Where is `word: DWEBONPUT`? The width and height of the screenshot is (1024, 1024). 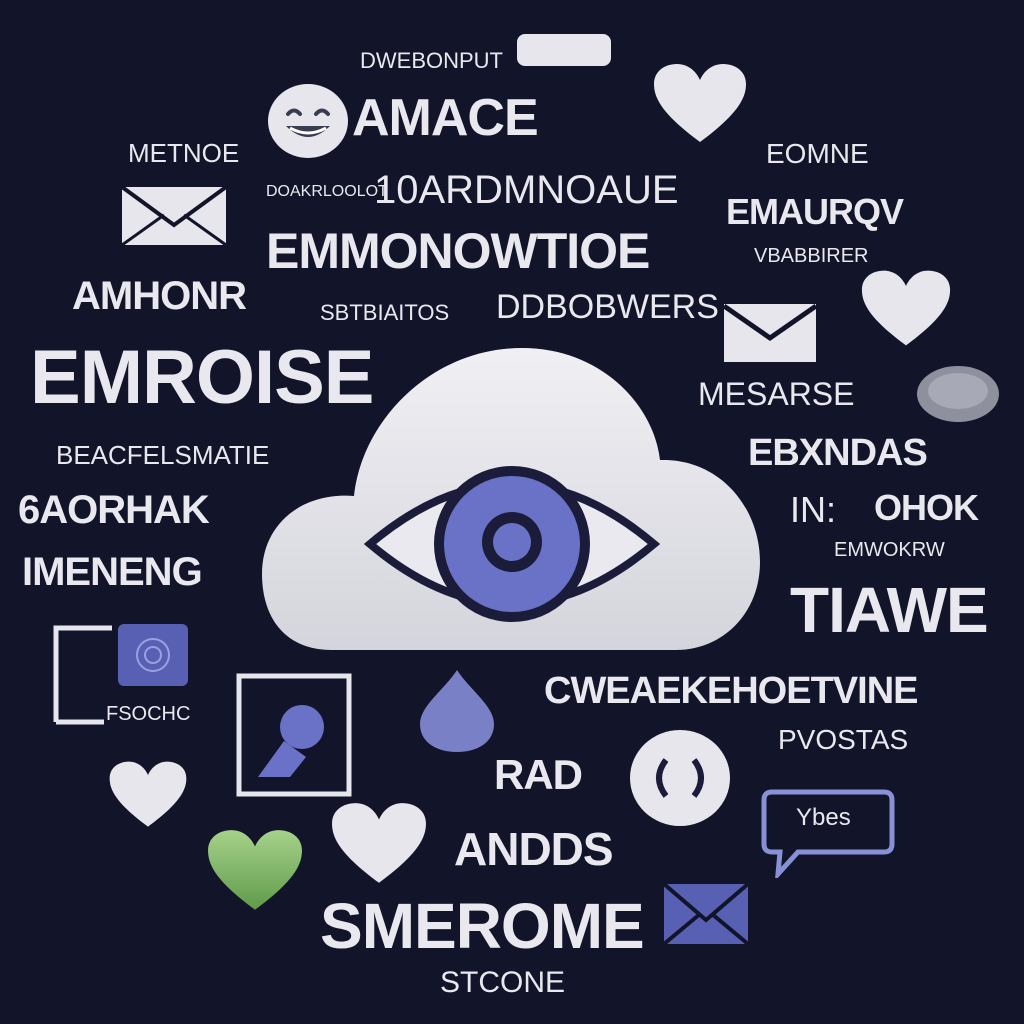
word: DWEBONPUT is located at coordinates (431, 60).